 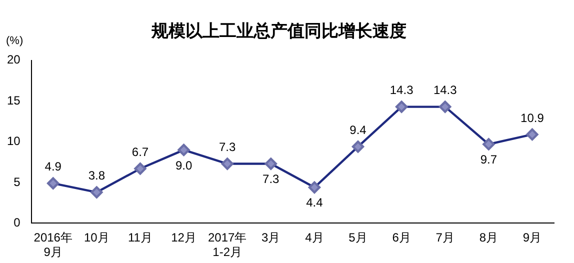 I want to click on x-tick-label: 3月, so click(x=271, y=237).